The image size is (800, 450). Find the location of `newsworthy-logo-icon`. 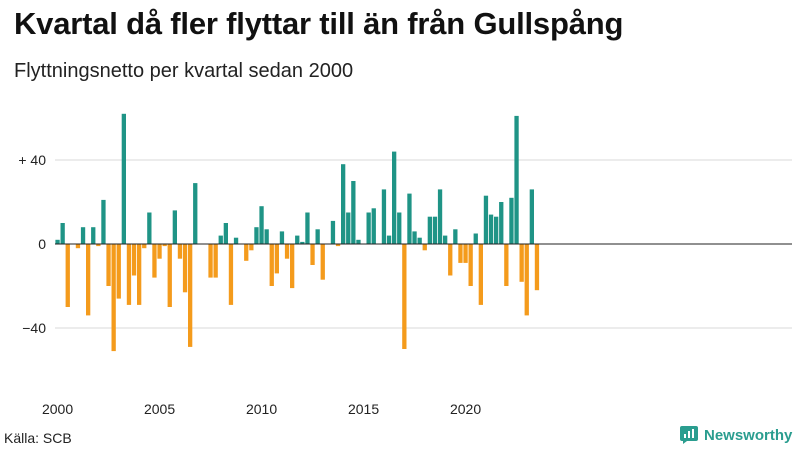

newsworthy-logo-icon is located at coordinates (689, 435).